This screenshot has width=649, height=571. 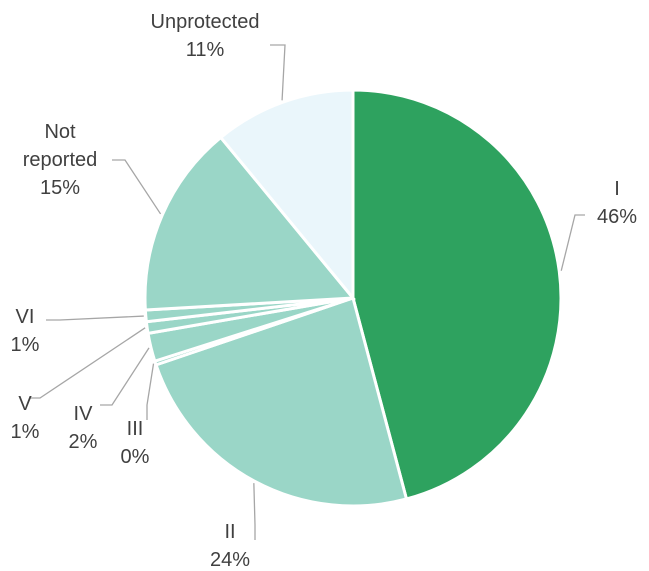 I want to click on leader-line-not-reported, so click(x=137, y=187).